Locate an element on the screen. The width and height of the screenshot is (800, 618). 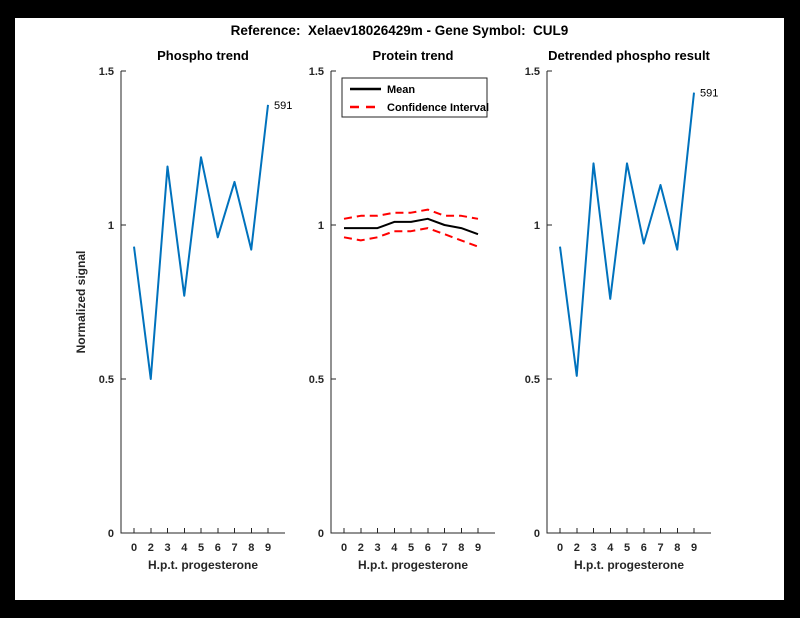
series-confidence-interval-upper is located at coordinates (411, 214).